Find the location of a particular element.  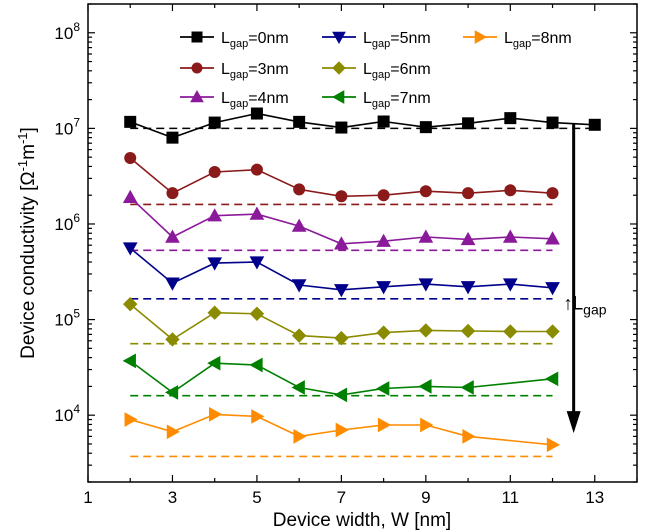

x-tick-label: 7 is located at coordinates (341, 497).